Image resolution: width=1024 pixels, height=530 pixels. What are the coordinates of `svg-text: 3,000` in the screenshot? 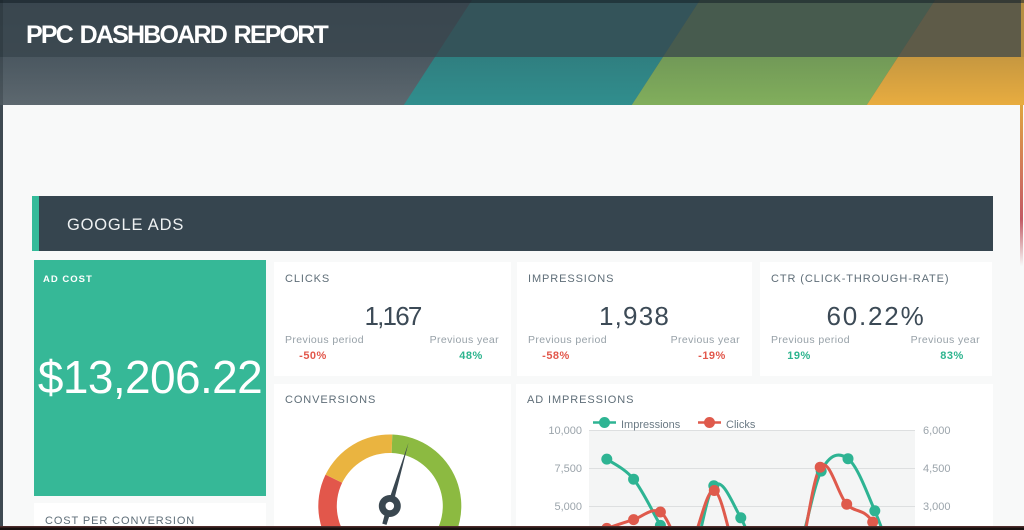 It's located at (937, 507).